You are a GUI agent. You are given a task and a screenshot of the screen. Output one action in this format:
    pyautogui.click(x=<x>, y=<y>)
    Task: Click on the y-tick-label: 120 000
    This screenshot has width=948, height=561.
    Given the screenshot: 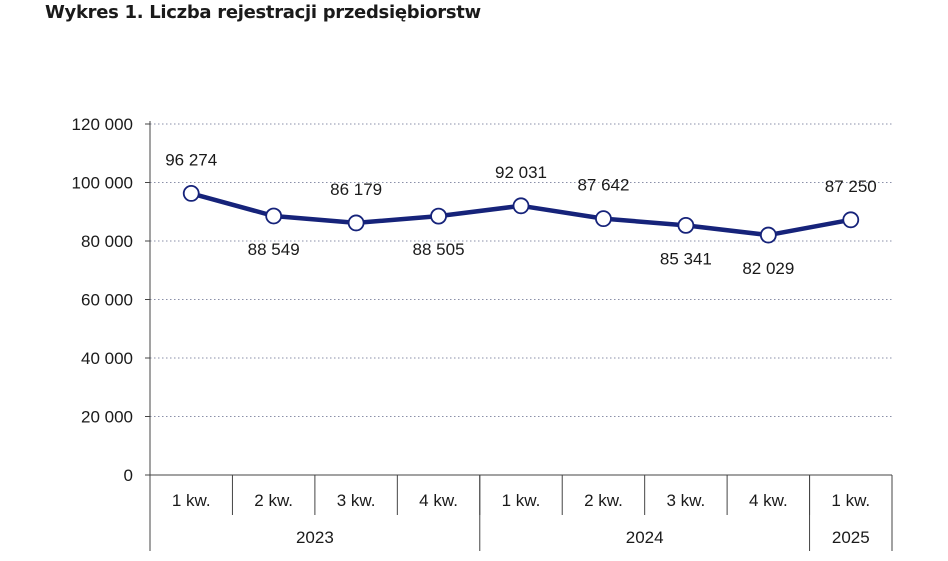 What is the action you would take?
    pyautogui.click(x=102, y=124)
    